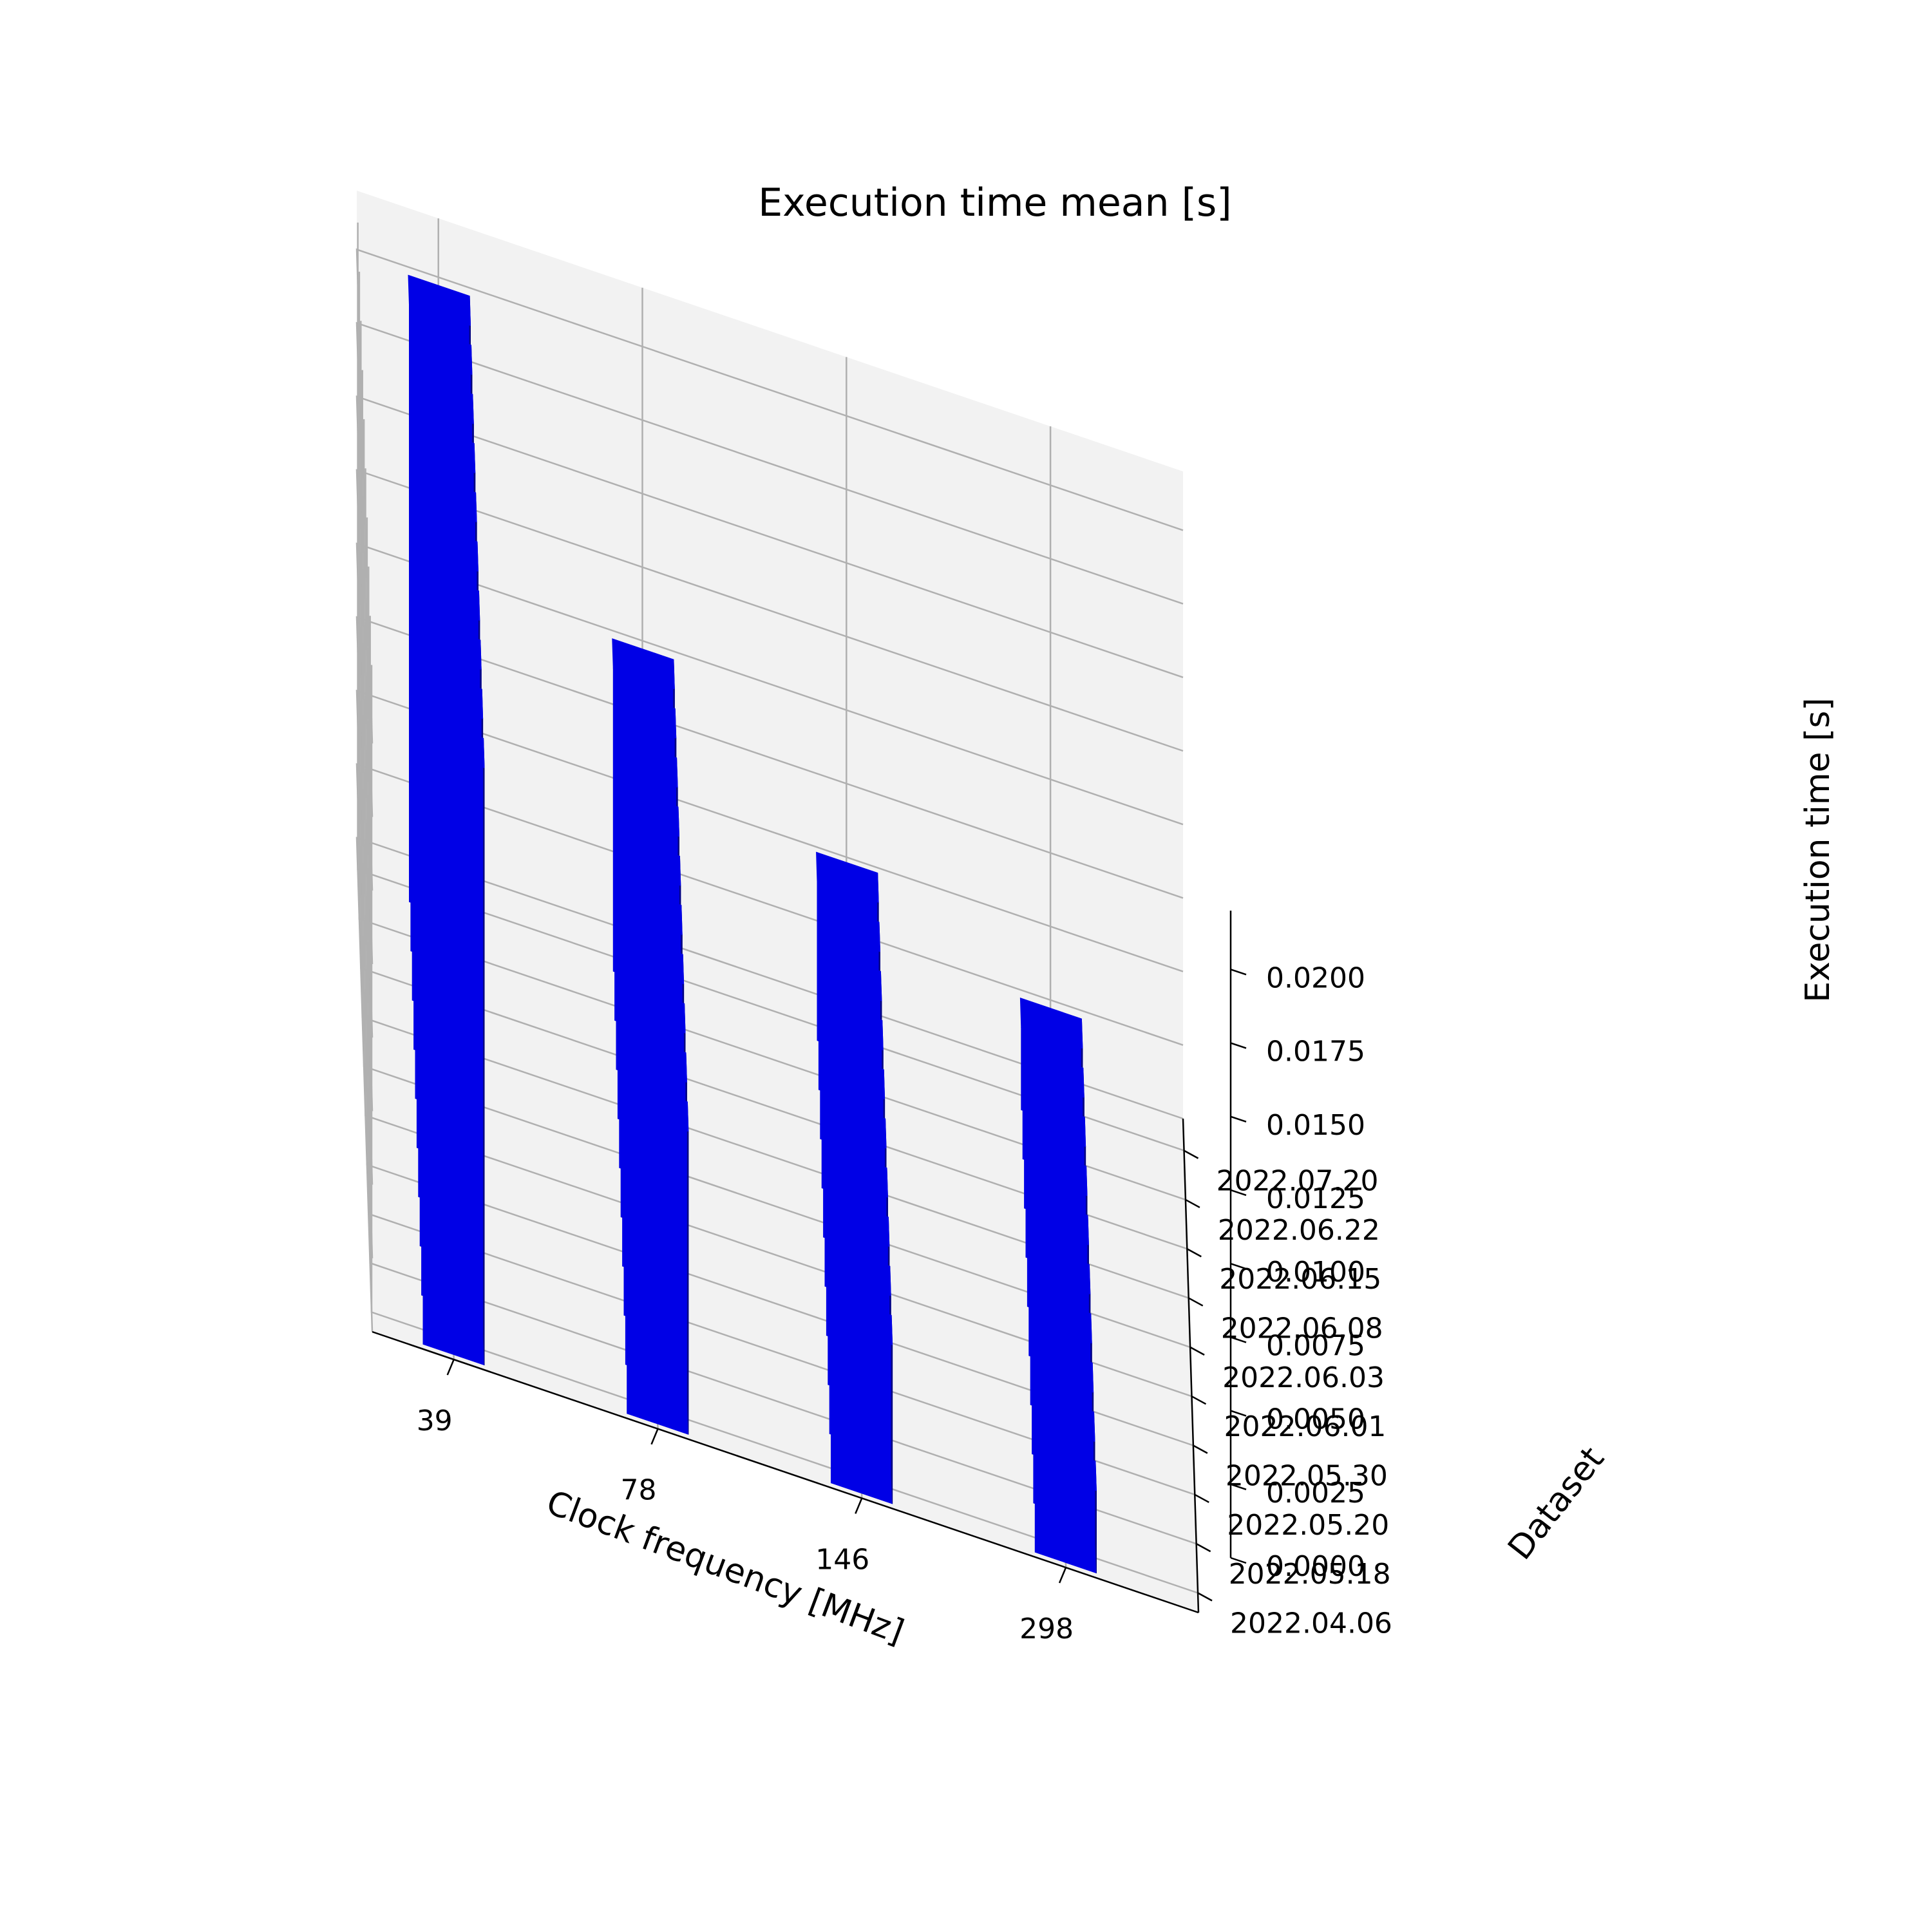 Image resolution: width=1932 pixels, height=1932 pixels. What do you see at coordinates (785, 1473) in the screenshot?
I see `x-axis-line` at bounding box center [785, 1473].